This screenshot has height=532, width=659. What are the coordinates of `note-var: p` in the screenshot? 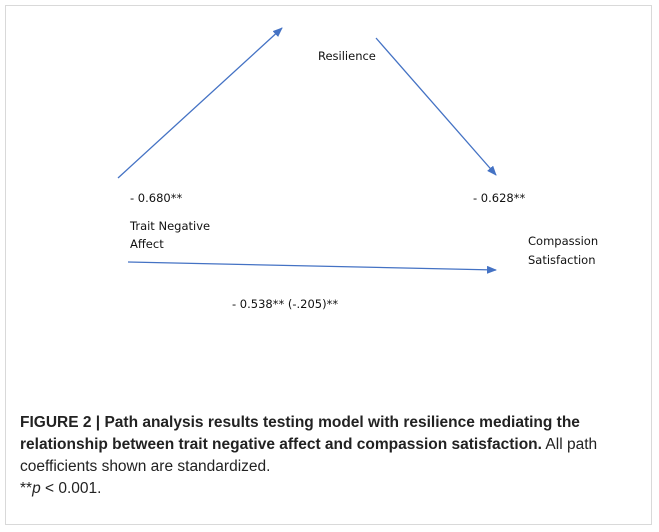 It's located at (36, 488).